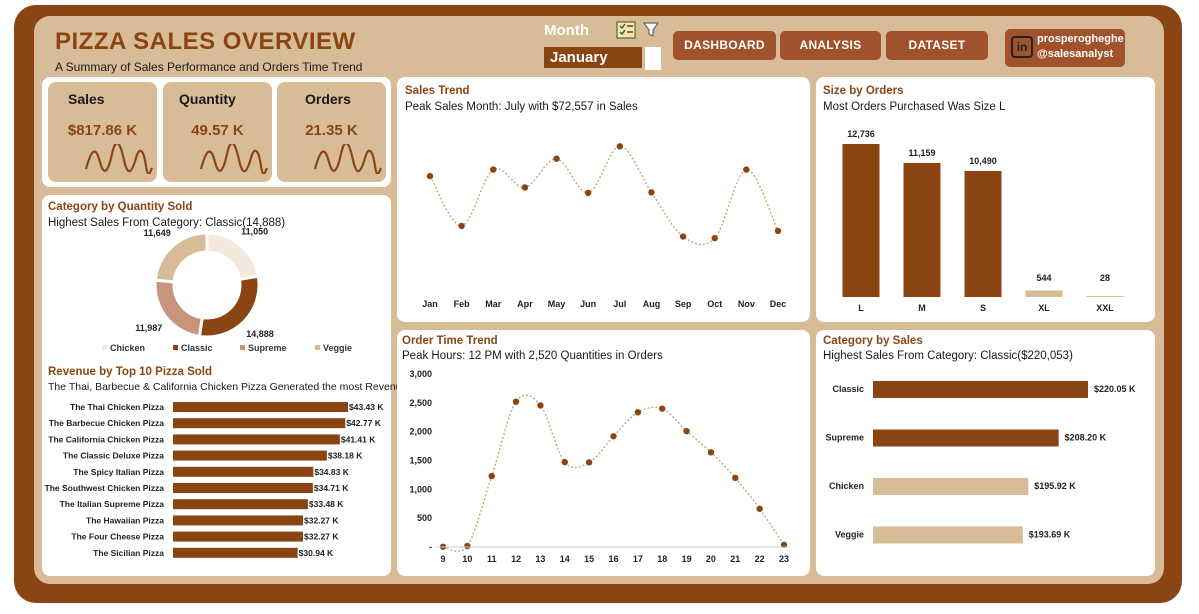 This screenshot has width=1199, height=614. What do you see at coordinates (229, 306) in the screenshot?
I see `donut-slice-classic` at bounding box center [229, 306].